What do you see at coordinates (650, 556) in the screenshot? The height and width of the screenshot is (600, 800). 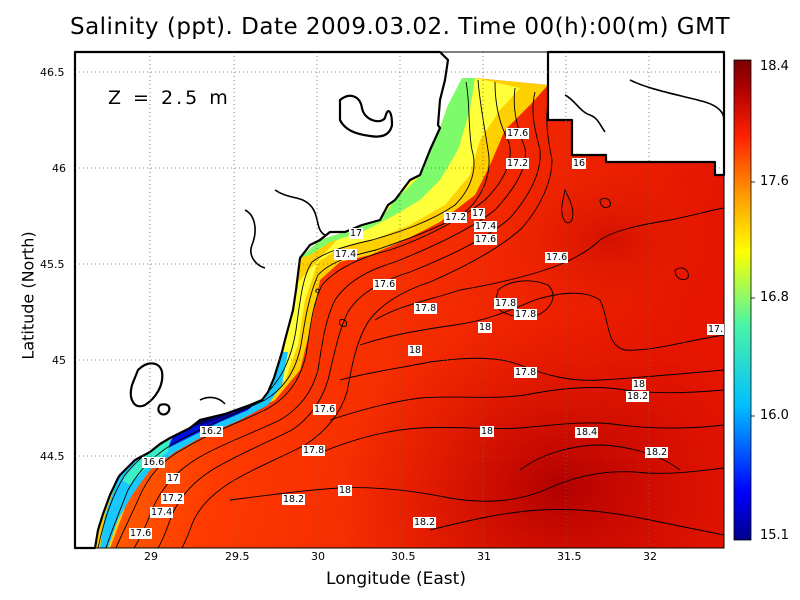 I see `x-tick: 32` at bounding box center [650, 556].